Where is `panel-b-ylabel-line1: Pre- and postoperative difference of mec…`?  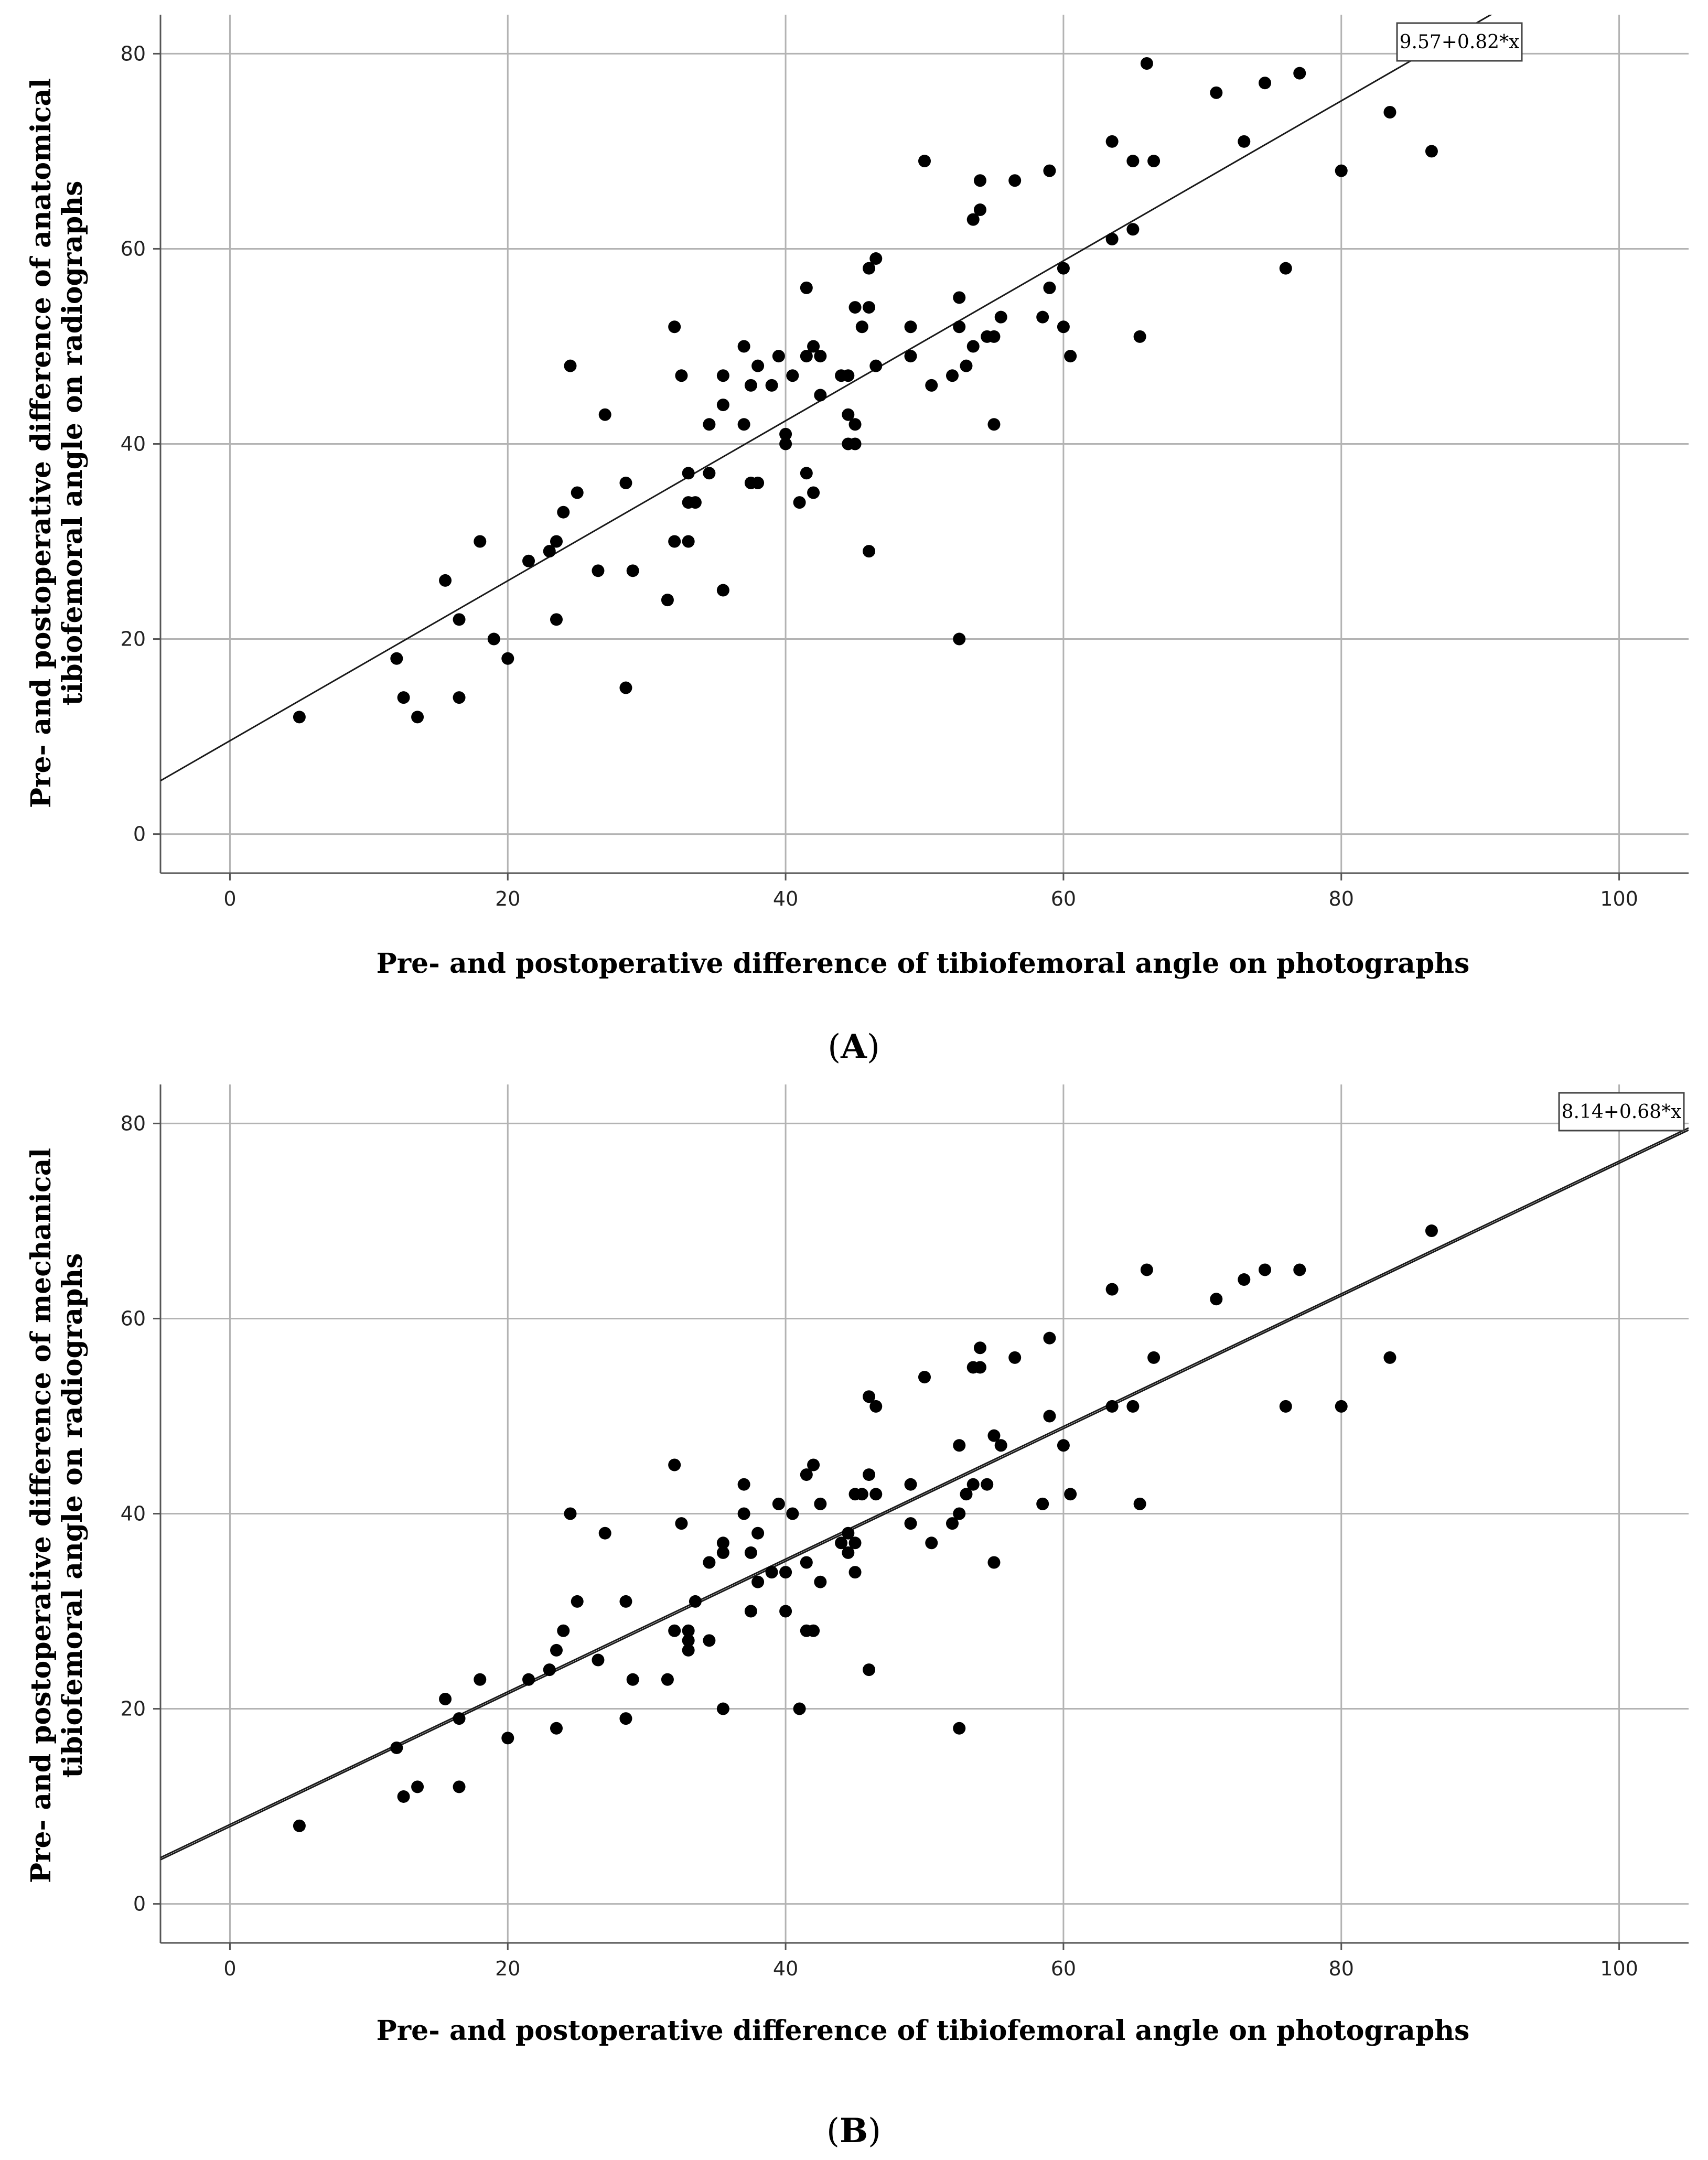
panel-b-ylabel-line1: Pre- and postoperative difference of mec… is located at coordinates (41, 1516).